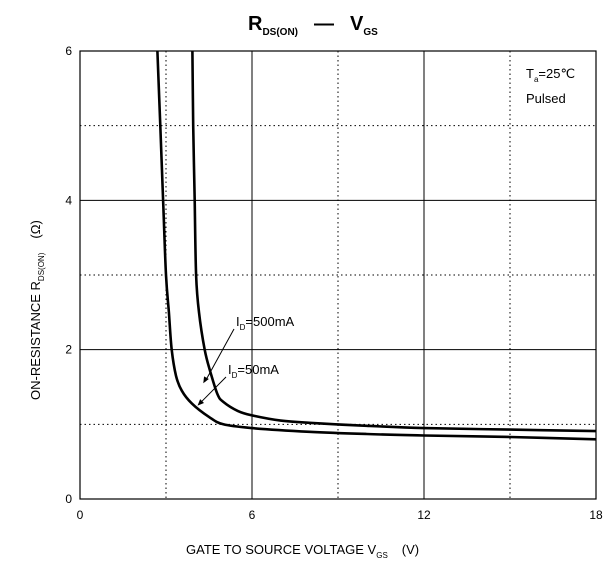 The height and width of the screenshot is (566, 616). What do you see at coordinates (280, 32) in the screenshot?
I see `title-main-sub: DS(ON)` at bounding box center [280, 32].